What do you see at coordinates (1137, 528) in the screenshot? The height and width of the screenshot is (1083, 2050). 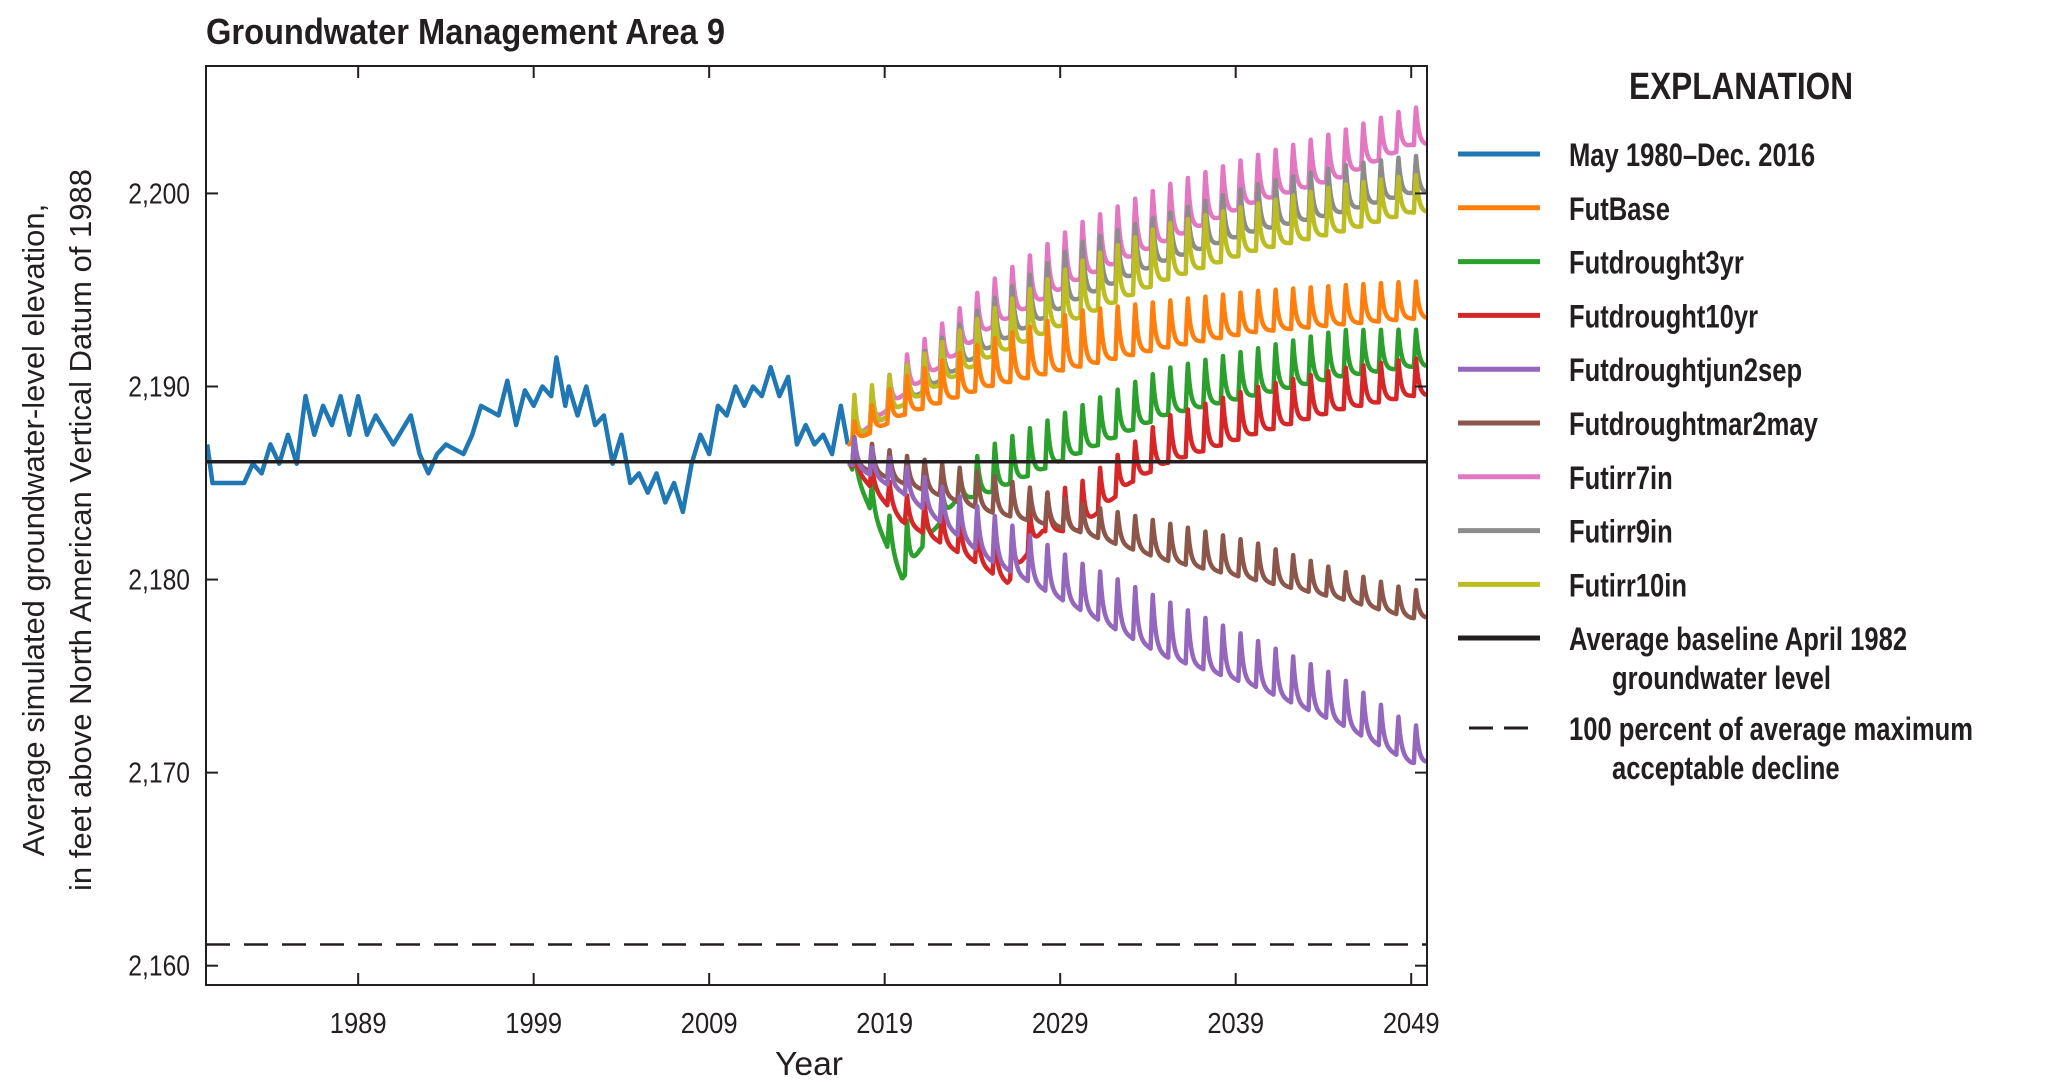 I see `series-line-futdroughtmar2may` at bounding box center [1137, 528].